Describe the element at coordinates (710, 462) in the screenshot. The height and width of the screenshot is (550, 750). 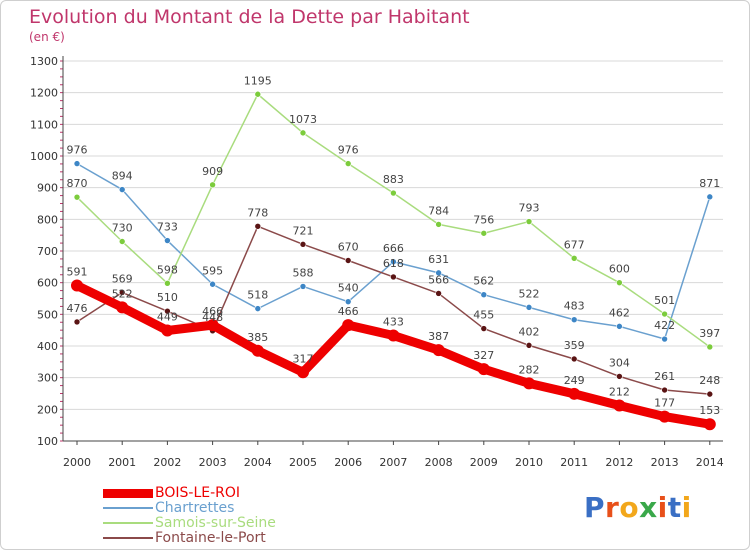
I see `x-tick-label: 2014` at that location.